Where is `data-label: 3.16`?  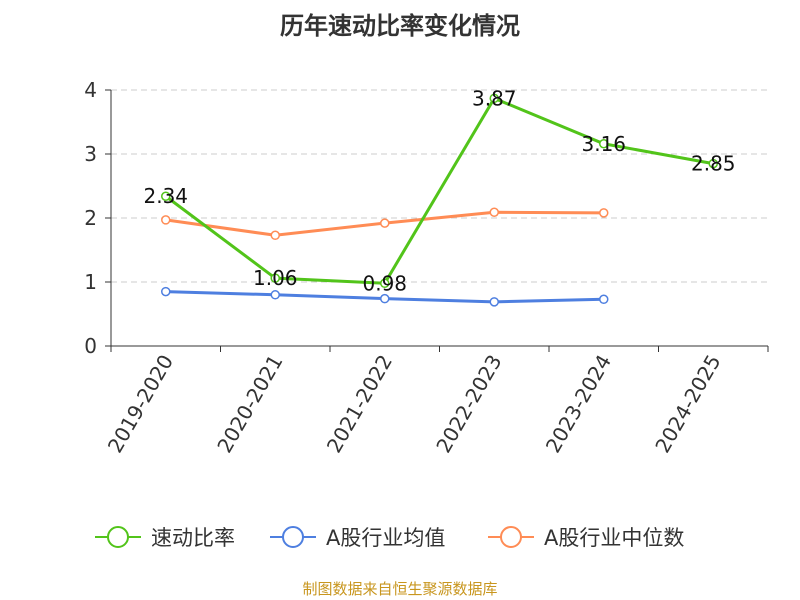
data-label: 3.16 is located at coordinates (603, 144).